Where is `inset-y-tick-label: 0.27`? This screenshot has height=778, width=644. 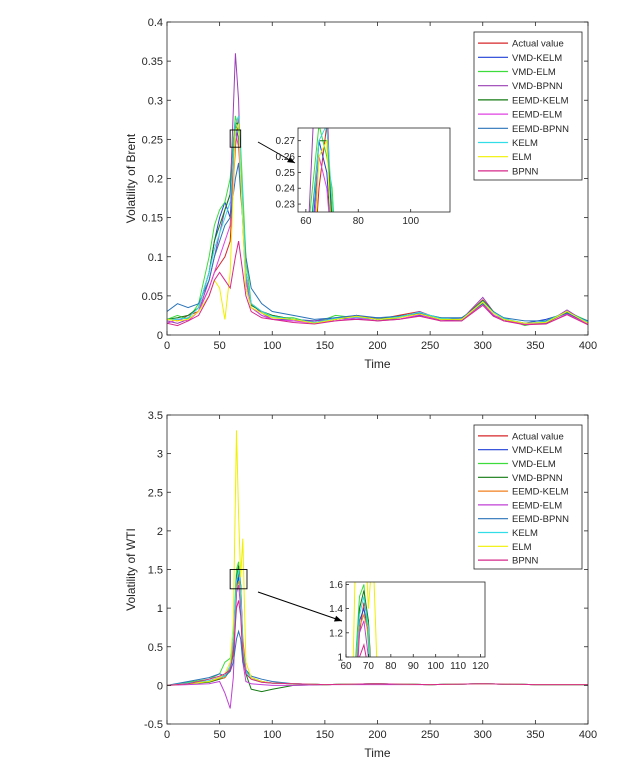
inset-y-tick-label: 0.27 is located at coordinates (286, 141).